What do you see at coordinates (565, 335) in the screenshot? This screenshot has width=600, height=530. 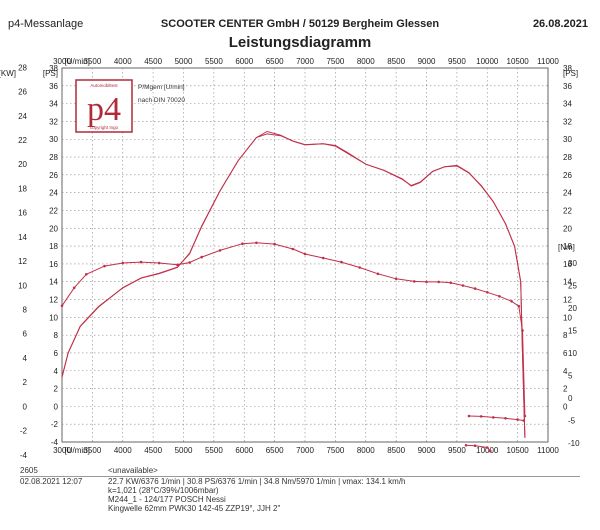 I see `ps-tick-label-right: 8` at bounding box center [565, 335].